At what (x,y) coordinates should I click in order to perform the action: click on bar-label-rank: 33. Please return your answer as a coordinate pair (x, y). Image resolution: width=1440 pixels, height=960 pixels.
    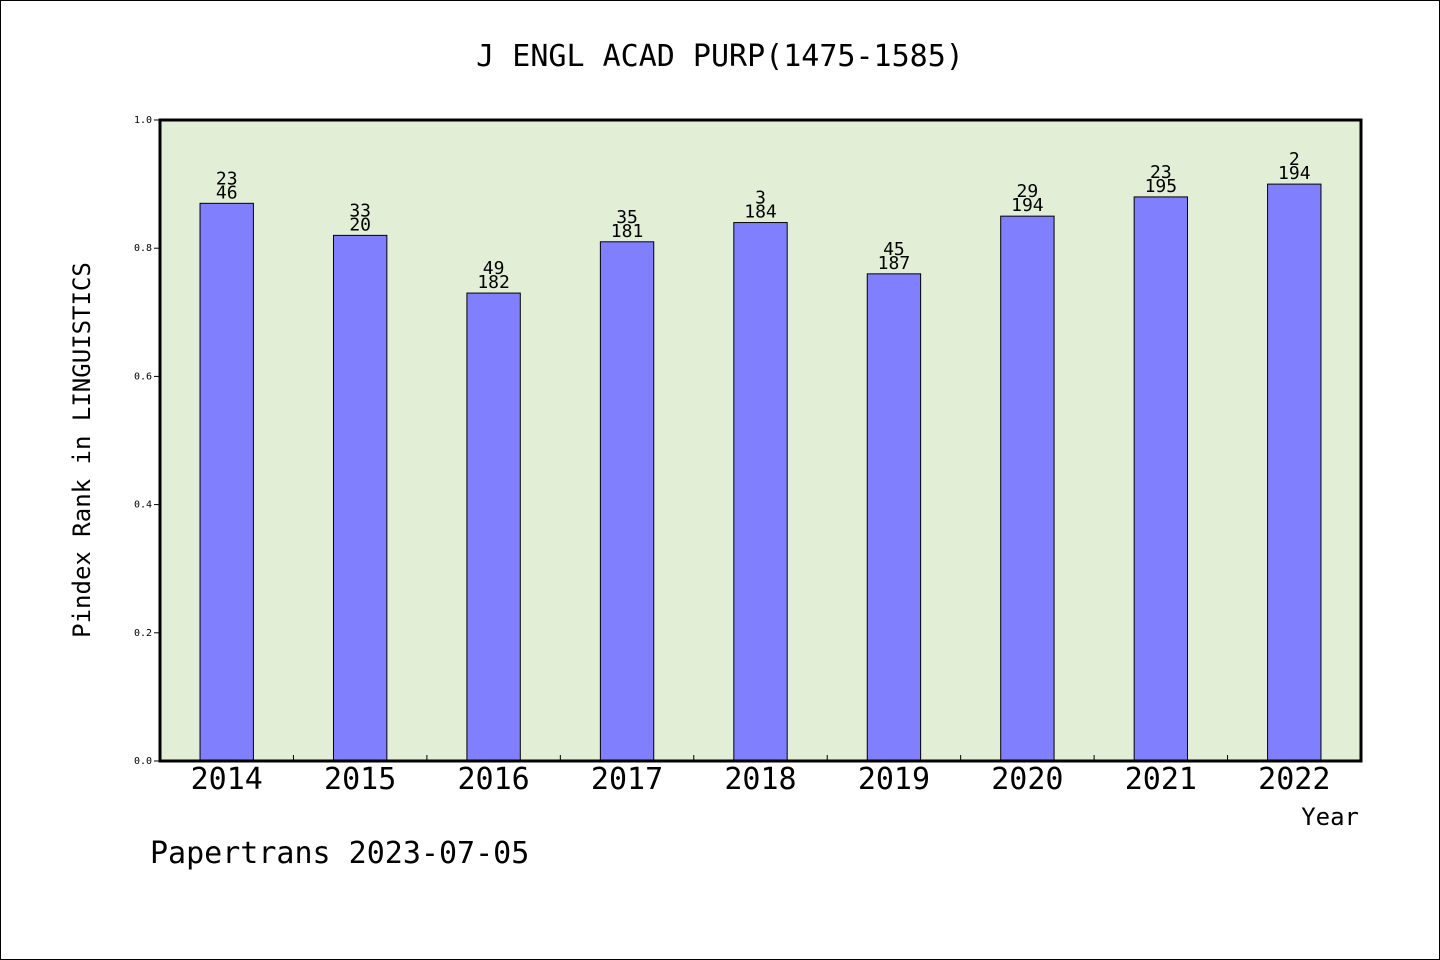
    Looking at the image, I should click on (360, 210).